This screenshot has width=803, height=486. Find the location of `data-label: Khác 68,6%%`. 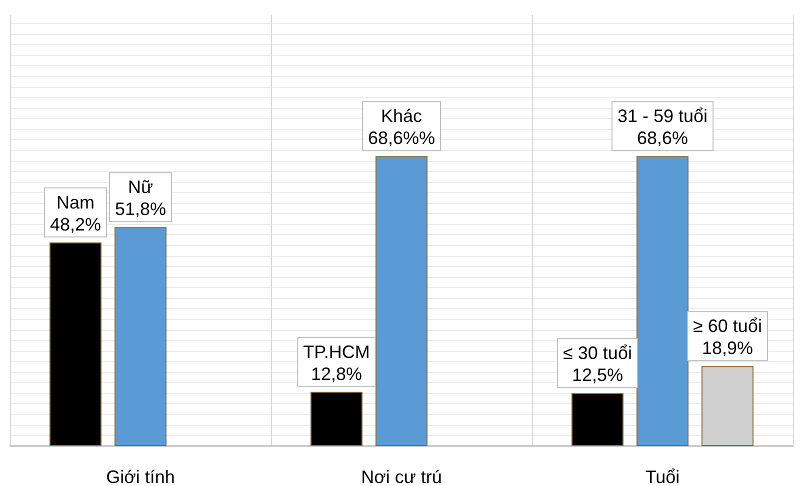

data-label: Khác 68,6%% is located at coordinates (402, 127).